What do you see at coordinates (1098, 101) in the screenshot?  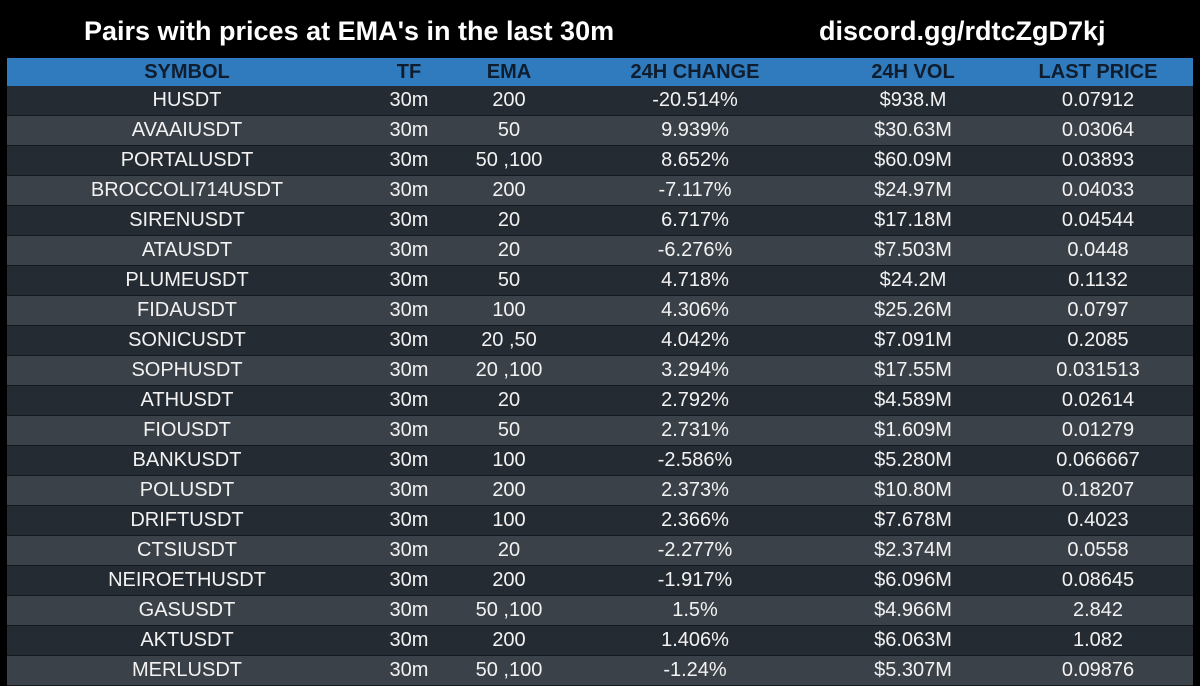 I see `cell-last-price: 0.07912` at bounding box center [1098, 101].